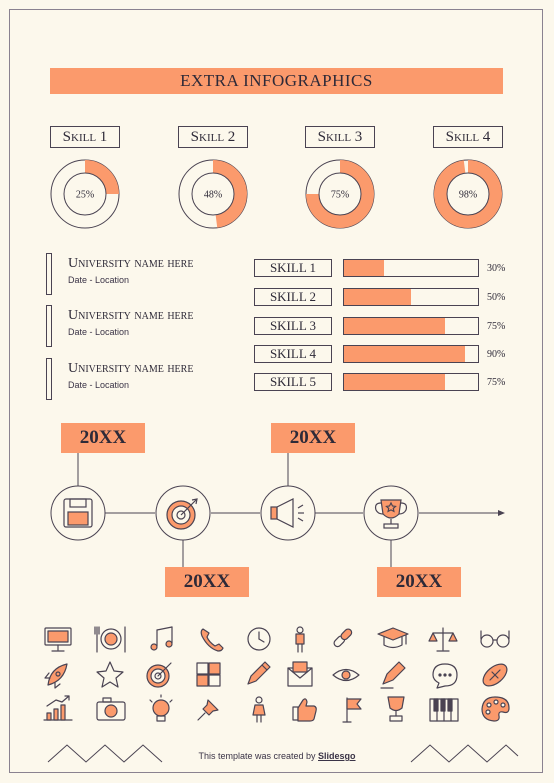 The width and height of the screenshot is (554, 783). I want to click on camera-icon, so click(111, 709).